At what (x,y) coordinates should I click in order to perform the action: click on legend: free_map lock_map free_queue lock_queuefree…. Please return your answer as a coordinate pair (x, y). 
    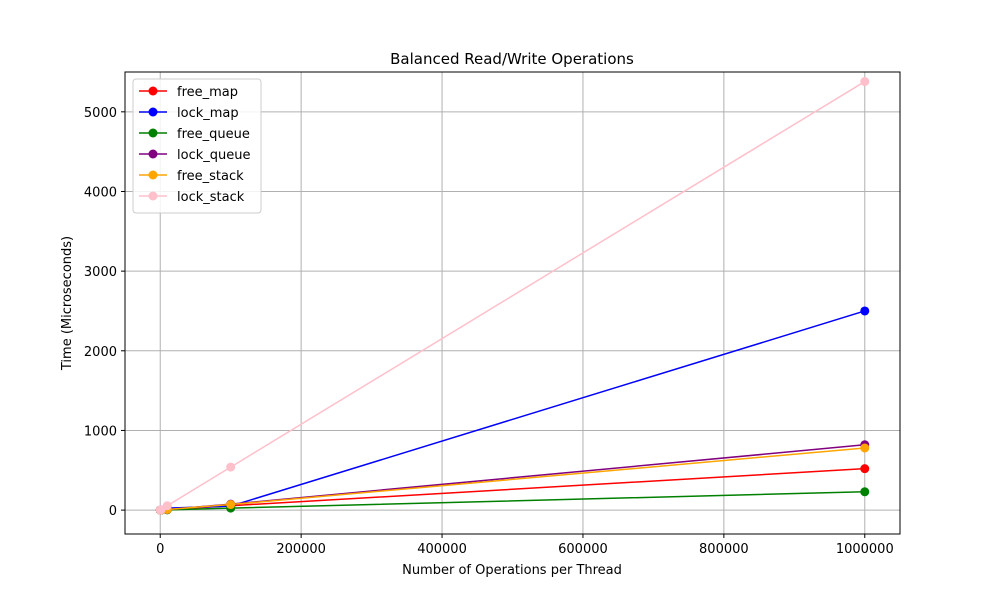
    Looking at the image, I should click on (197, 146).